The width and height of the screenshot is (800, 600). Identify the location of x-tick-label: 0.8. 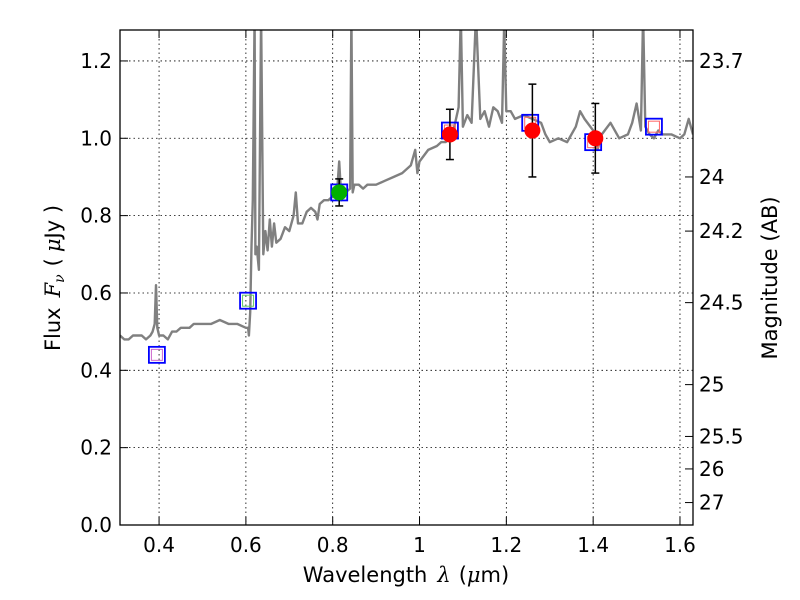
(333, 545).